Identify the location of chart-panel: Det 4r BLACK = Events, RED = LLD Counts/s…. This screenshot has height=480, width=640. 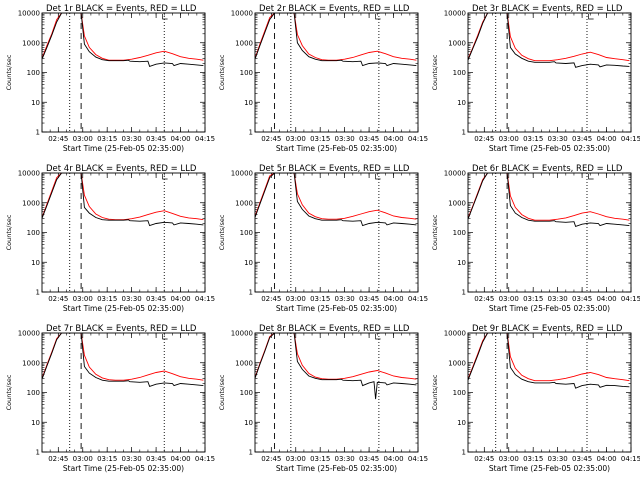
(110, 238).